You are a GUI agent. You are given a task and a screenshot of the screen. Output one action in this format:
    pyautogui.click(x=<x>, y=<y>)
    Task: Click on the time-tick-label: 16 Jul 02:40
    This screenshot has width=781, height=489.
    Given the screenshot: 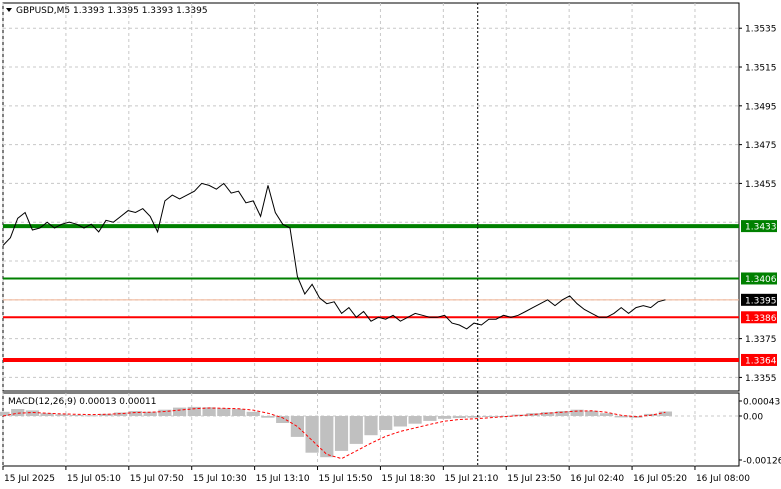 What is the action you would take?
    pyautogui.click(x=597, y=479)
    